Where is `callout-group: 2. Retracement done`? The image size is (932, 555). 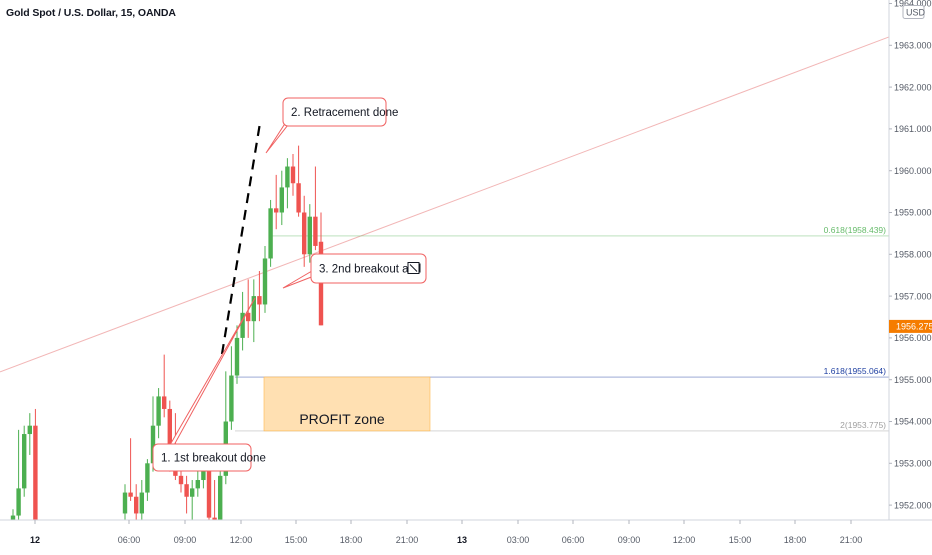 callout-group: 2. Retracement done is located at coordinates (331, 125).